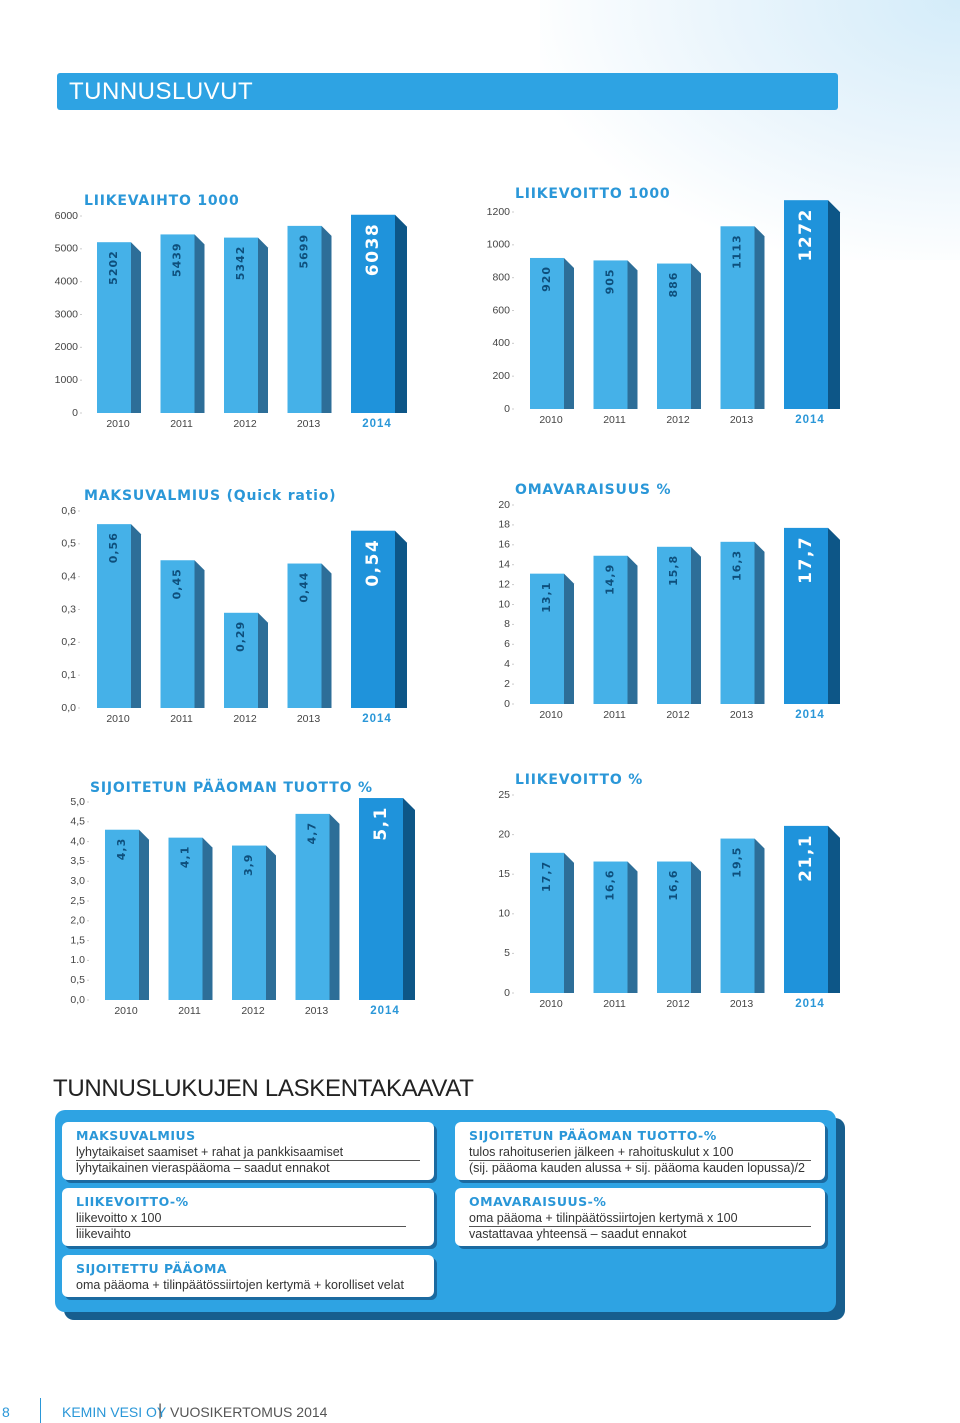 This screenshot has width=960, height=1423. I want to click on chart-title: LIIKEVAIHTO 1000, so click(162, 201).